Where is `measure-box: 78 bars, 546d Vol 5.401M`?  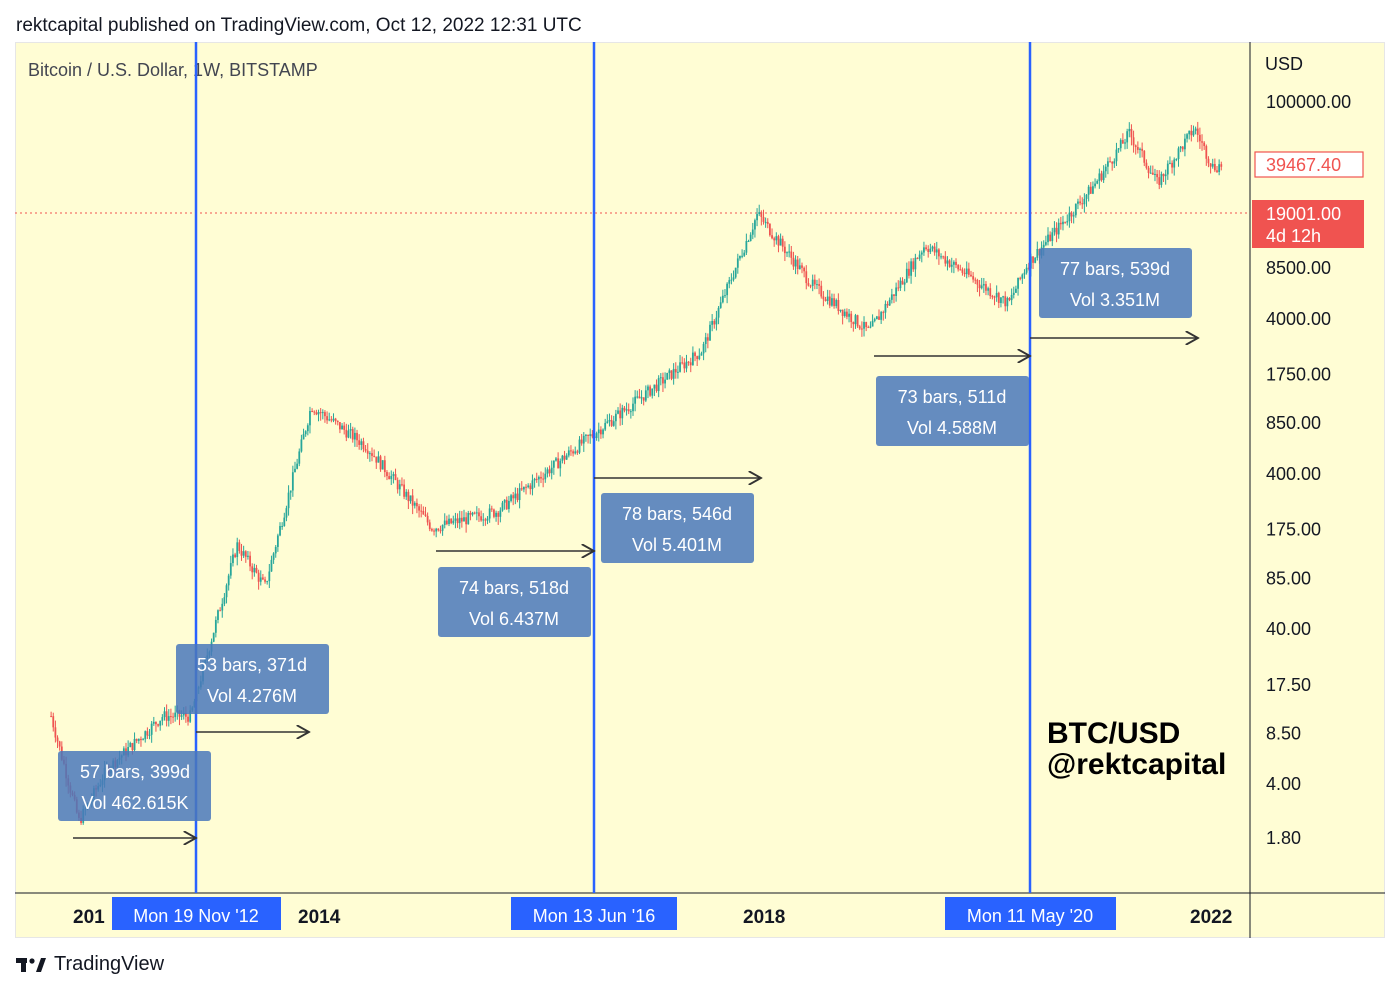
measure-box: 78 bars, 546d Vol 5.401M is located at coordinates (677, 528).